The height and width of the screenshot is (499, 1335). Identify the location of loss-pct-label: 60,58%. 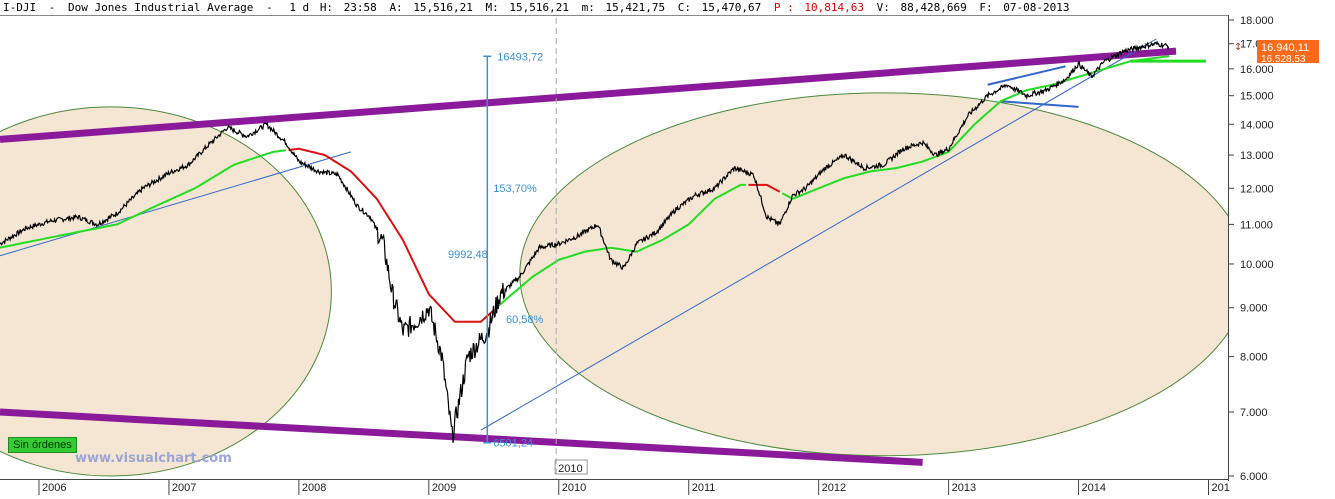
(525, 320).